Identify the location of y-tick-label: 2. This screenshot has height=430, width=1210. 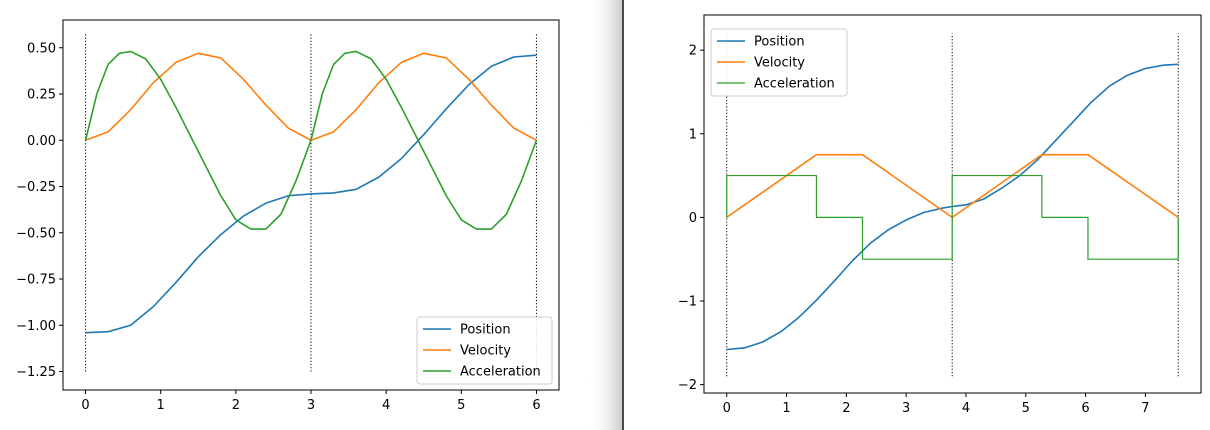
(693, 51).